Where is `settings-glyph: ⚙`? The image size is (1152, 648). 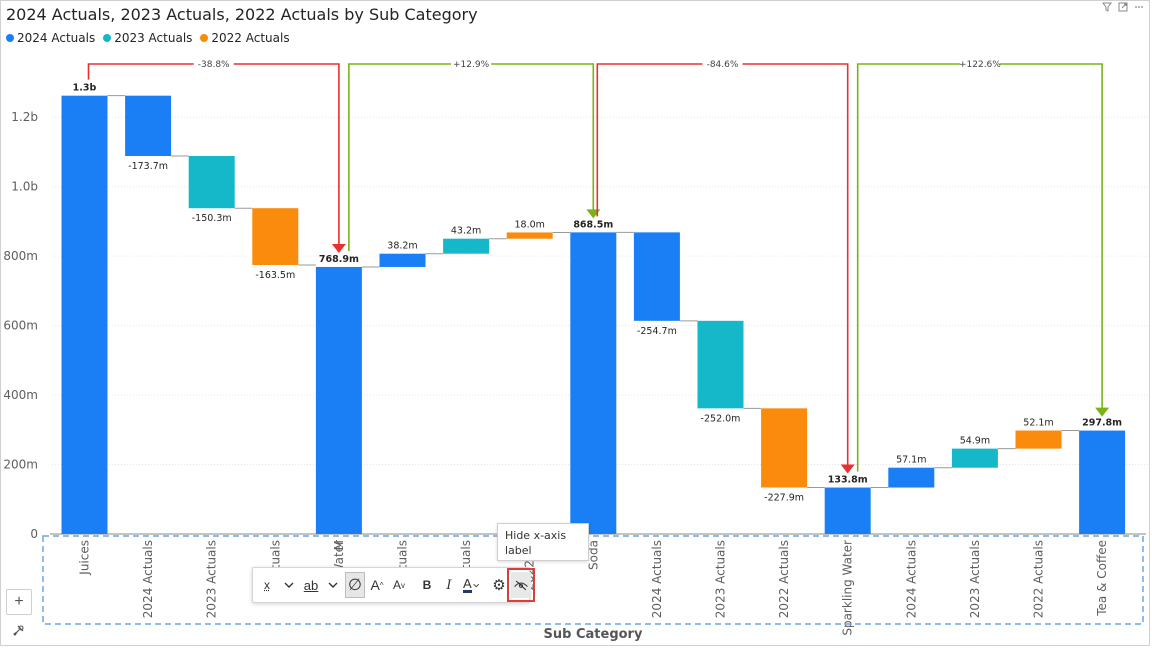
settings-glyph: ⚙ is located at coordinates (499, 585).